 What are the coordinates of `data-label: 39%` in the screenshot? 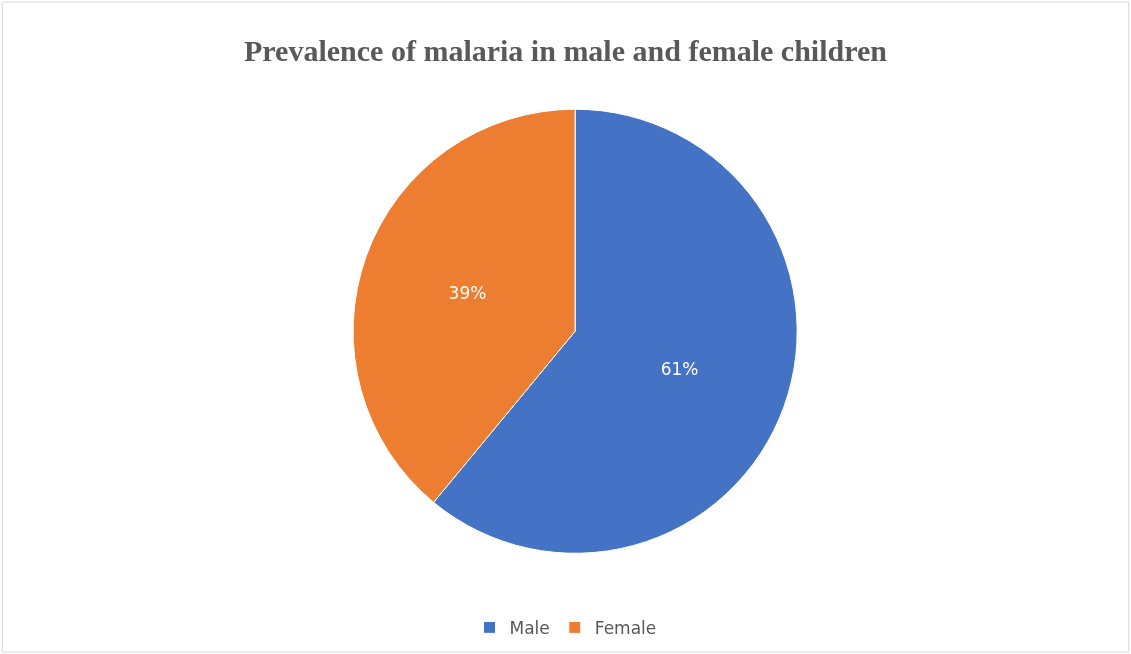 It's located at (467, 292).